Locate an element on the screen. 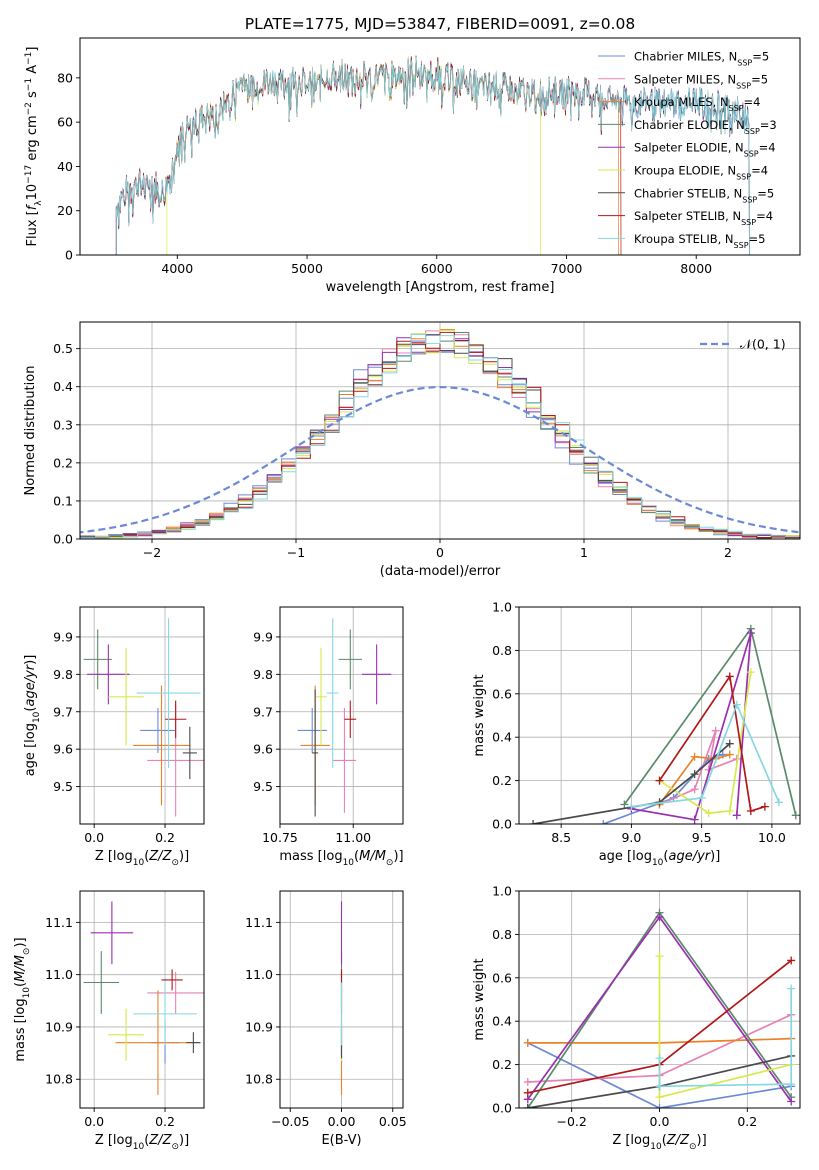  x-tick-label: 0.00 is located at coordinates (342, 1121).